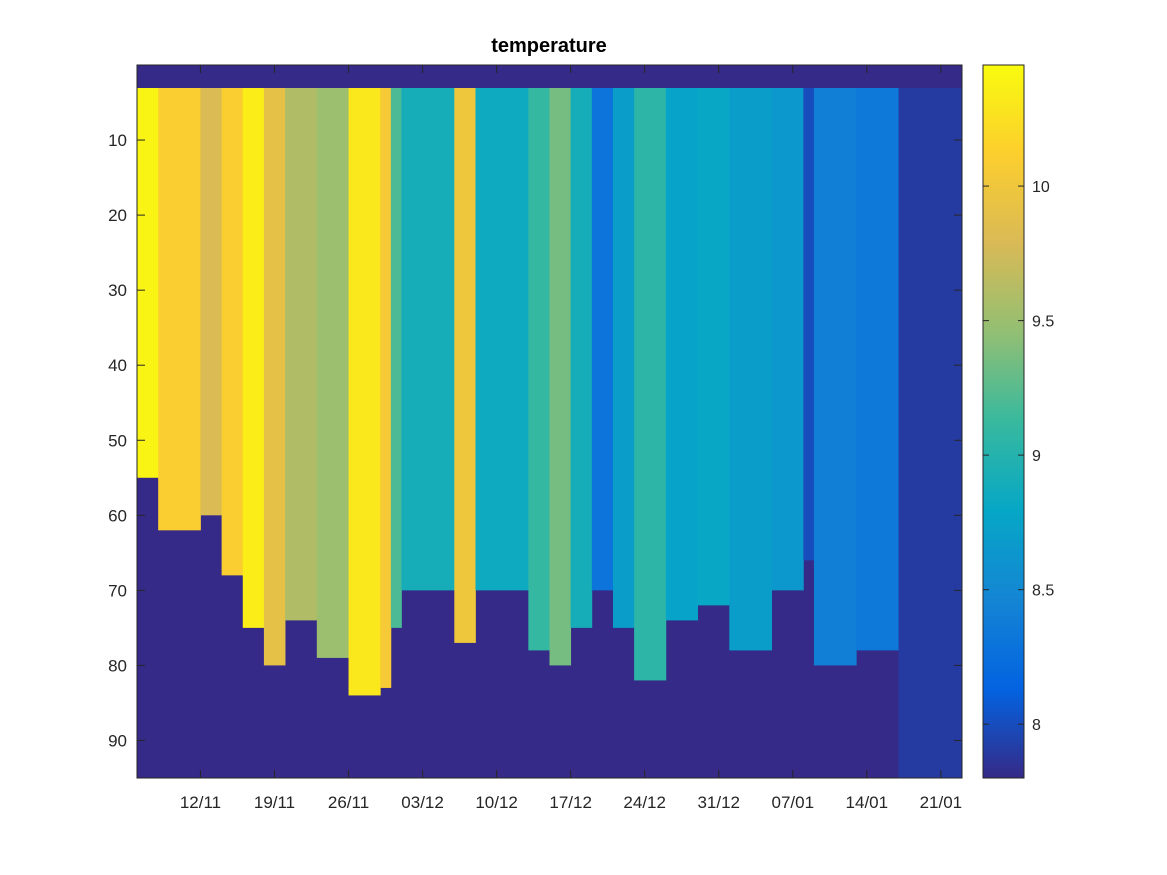  Describe the element at coordinates (1043, 591) in the screenshot. I see `colorbar-tick-label: 8.5` at that location.